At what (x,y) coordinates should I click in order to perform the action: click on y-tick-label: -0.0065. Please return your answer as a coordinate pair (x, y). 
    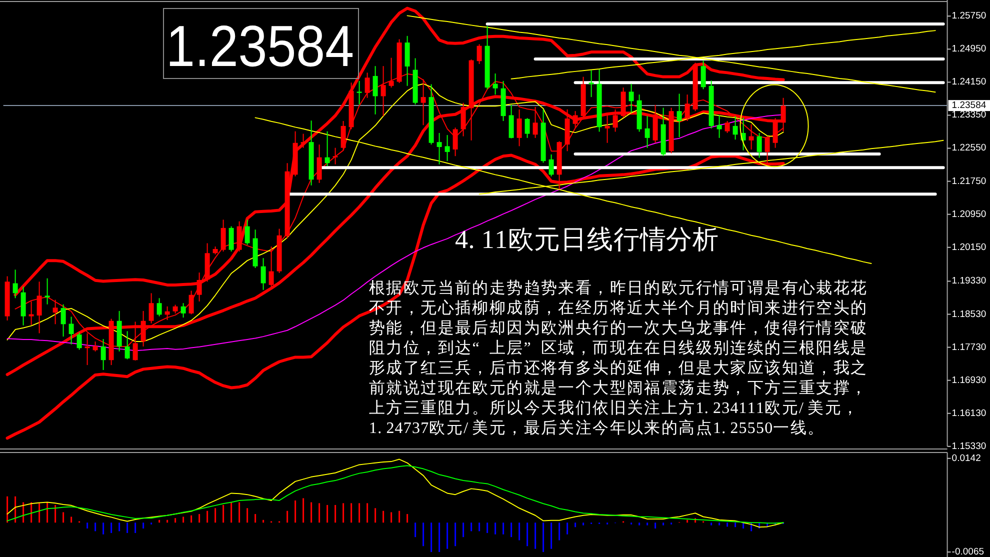
    Looking at the image, I should click on (968, 551).